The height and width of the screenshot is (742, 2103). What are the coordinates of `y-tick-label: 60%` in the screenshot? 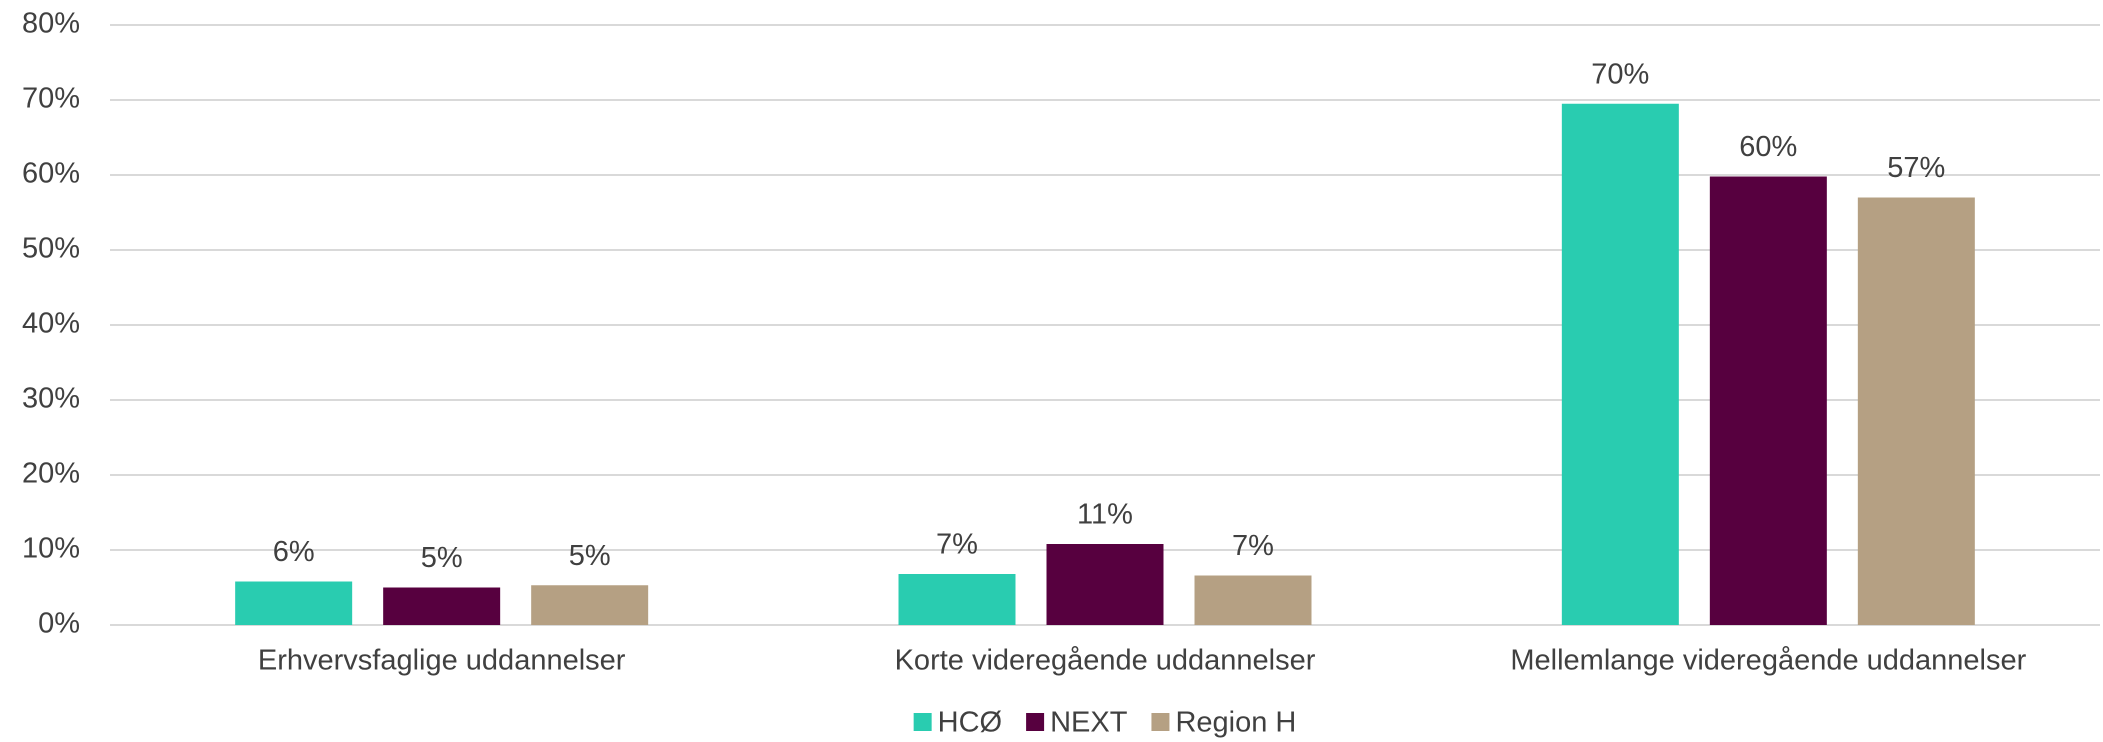 It's located at (51, 174).